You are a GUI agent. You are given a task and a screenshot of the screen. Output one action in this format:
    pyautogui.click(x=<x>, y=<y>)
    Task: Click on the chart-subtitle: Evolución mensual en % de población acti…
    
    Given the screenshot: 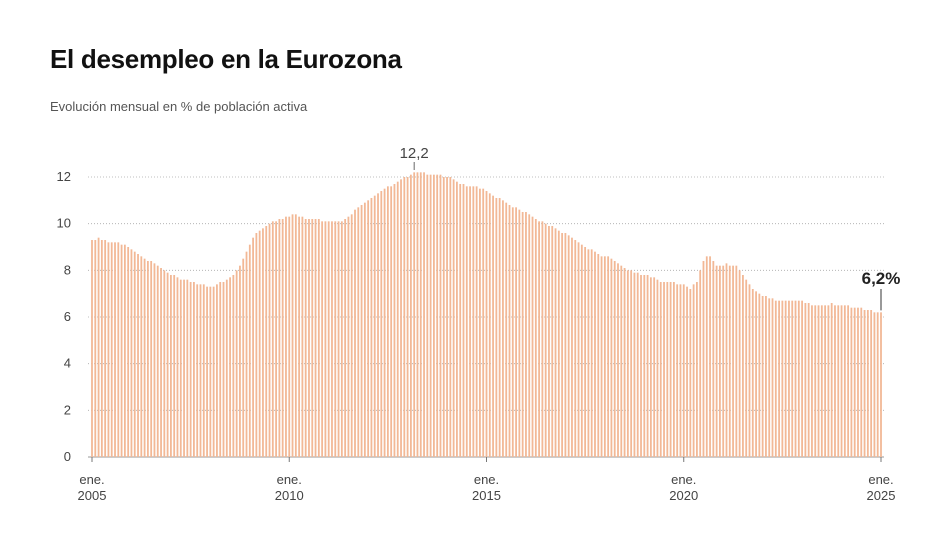 What is the action you would take?
    pyautogui.click(x=179, y=106)
    